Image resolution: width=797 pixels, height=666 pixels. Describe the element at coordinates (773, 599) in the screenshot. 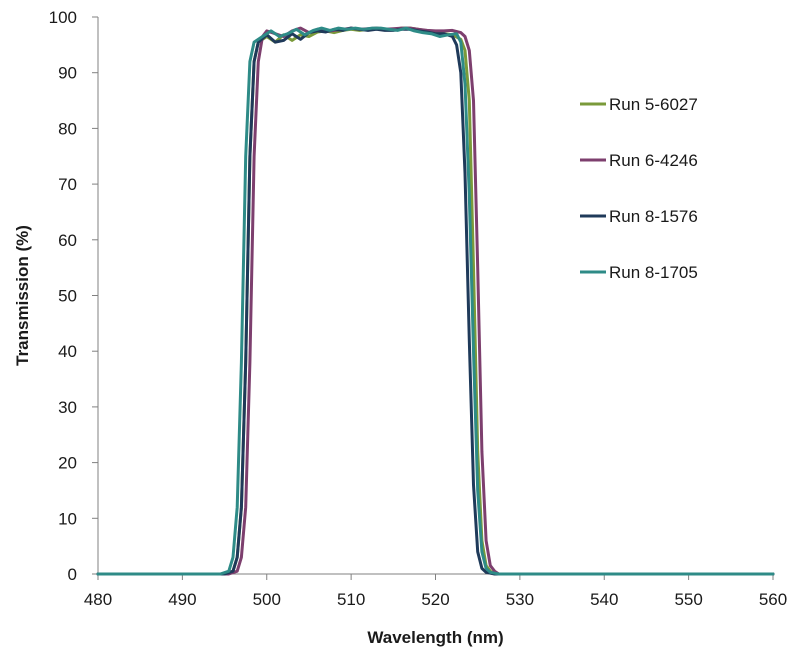

I see `x-tick-label: 560` at that location.